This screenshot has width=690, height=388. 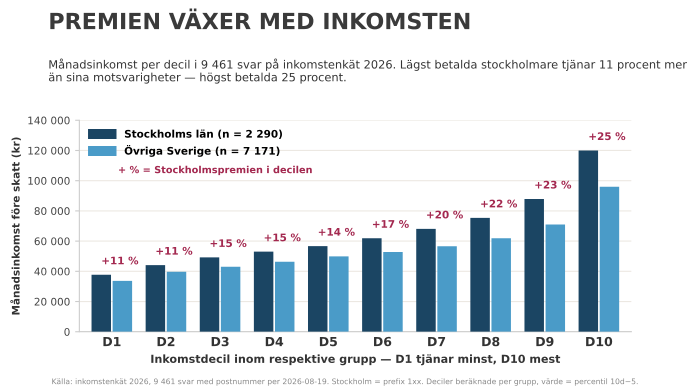 What do you see at coordinates (67, 332) in the screenshot?
I see `y-tick-label: 0` at bounding box center [67, 332].